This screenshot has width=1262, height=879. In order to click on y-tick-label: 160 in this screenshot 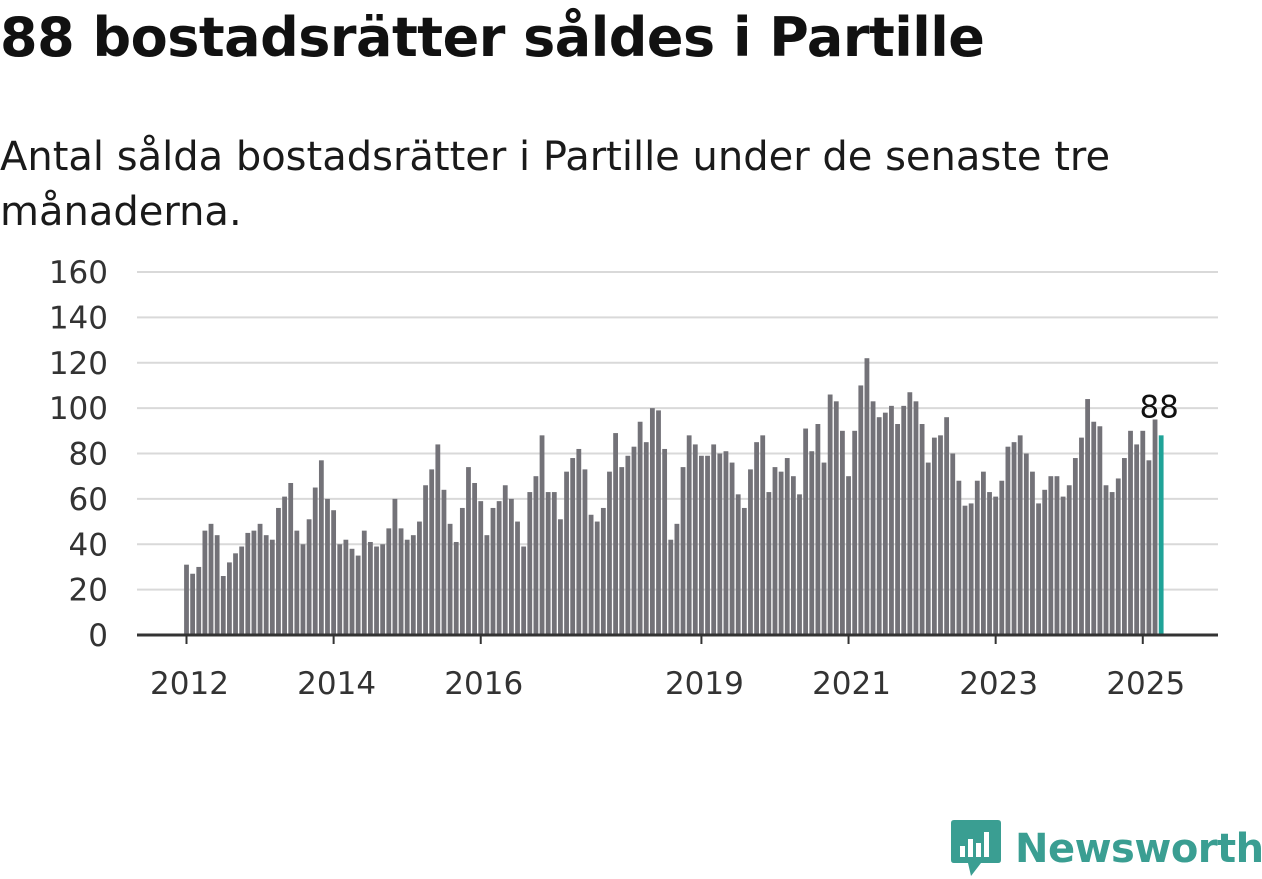, I will do `click(78, 273)`.